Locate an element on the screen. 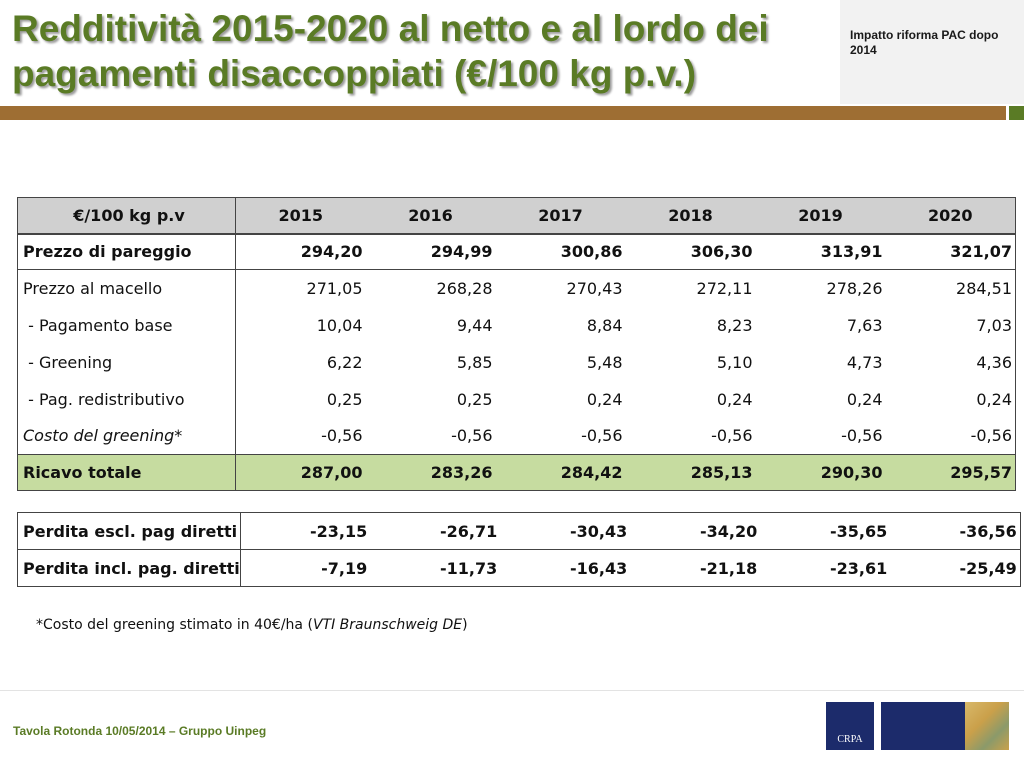 The image size is (1024, 768). table-cell: 321,07 is located at coordinates (950, 251).